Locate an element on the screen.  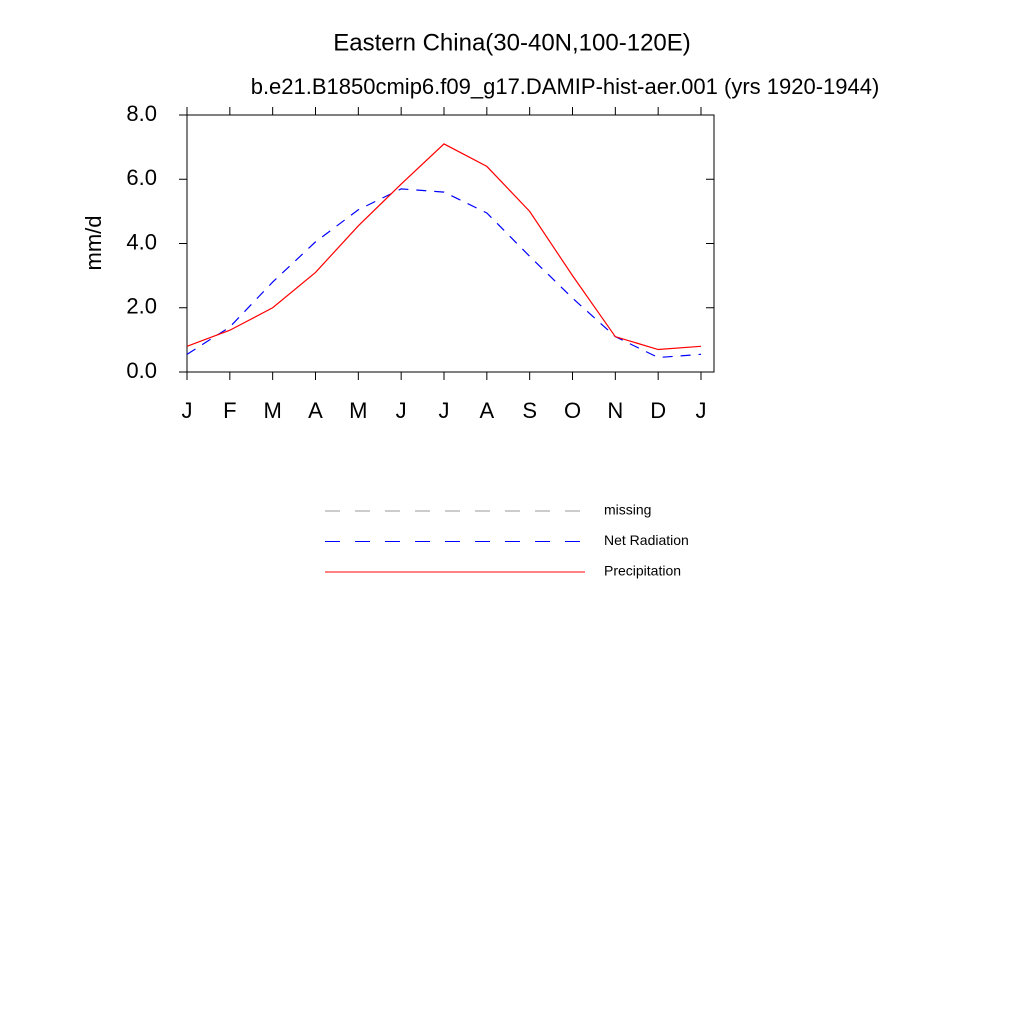
chart-title: Eastern China(30-40N,100-120E) is located at coordinates (512, 42).